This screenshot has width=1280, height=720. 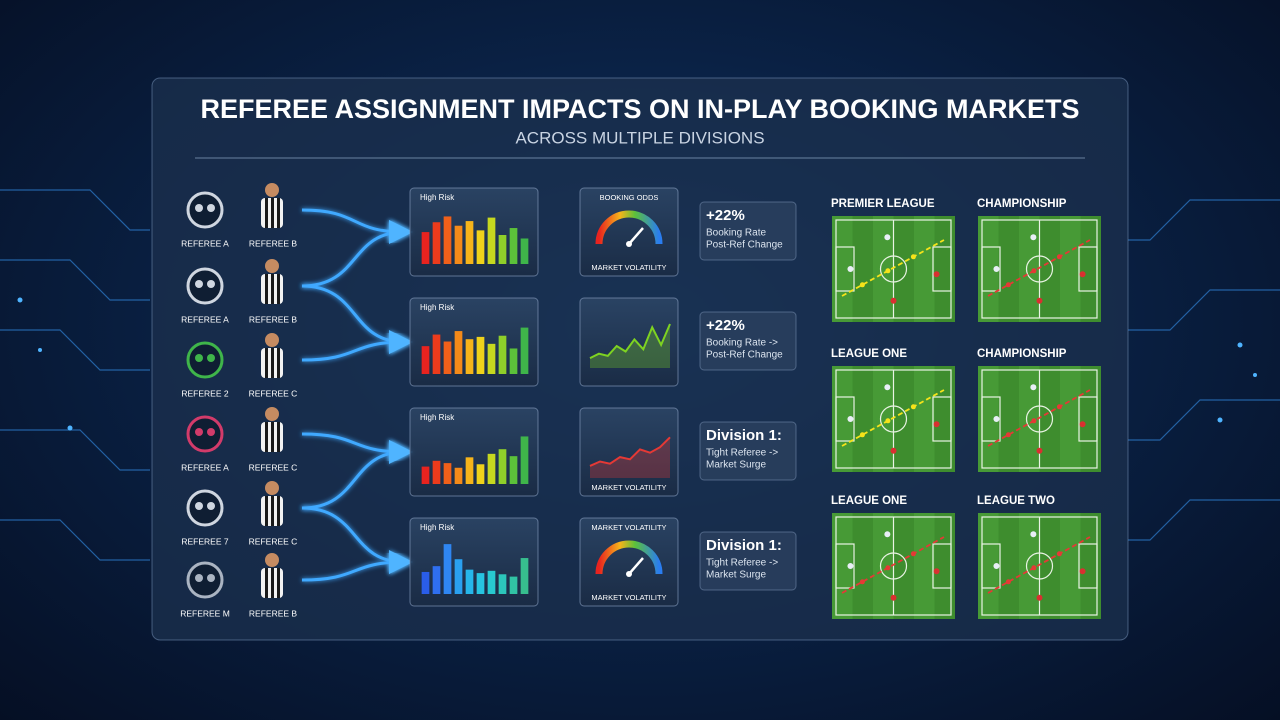 I want to click on league-label: LEAGUE ONE, so click(x=869, y=354).